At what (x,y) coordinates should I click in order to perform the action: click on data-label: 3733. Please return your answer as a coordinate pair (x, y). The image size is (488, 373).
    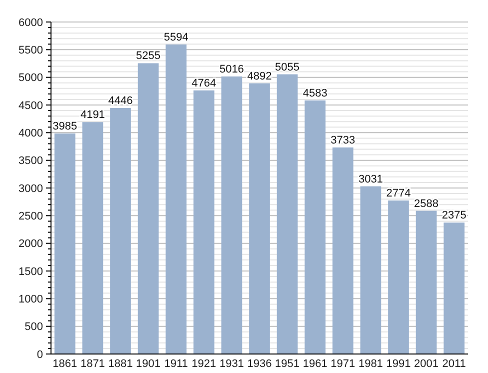
    Looking at the image, I should click on (343, 140).